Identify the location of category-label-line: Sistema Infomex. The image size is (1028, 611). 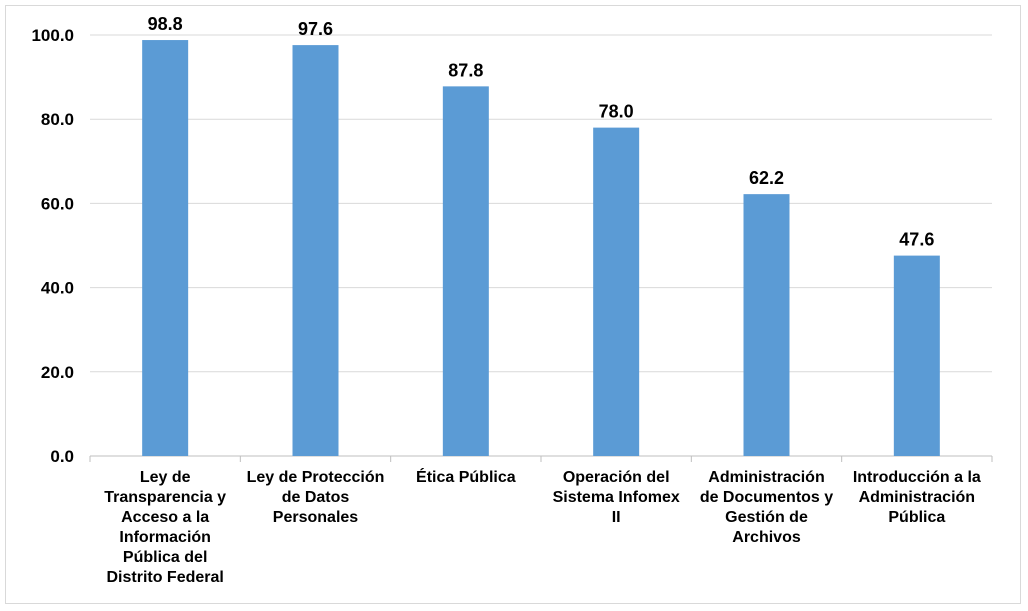
(616, 497).